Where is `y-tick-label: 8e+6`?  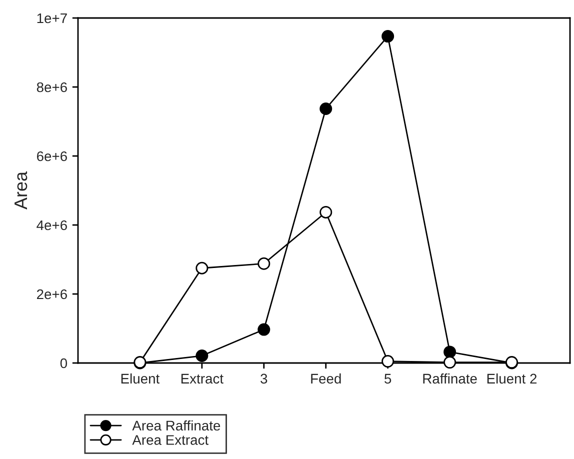
y-tick-label: 8e+6 is located at coordinates (51, 87).